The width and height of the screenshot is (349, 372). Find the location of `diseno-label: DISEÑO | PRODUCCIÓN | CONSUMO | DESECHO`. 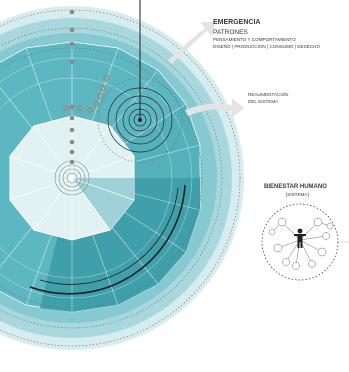

diseno-label: DISEÑO | PRODUCCIÓN | CONSUMO | DESECHO is located at coordinates (266, 46).